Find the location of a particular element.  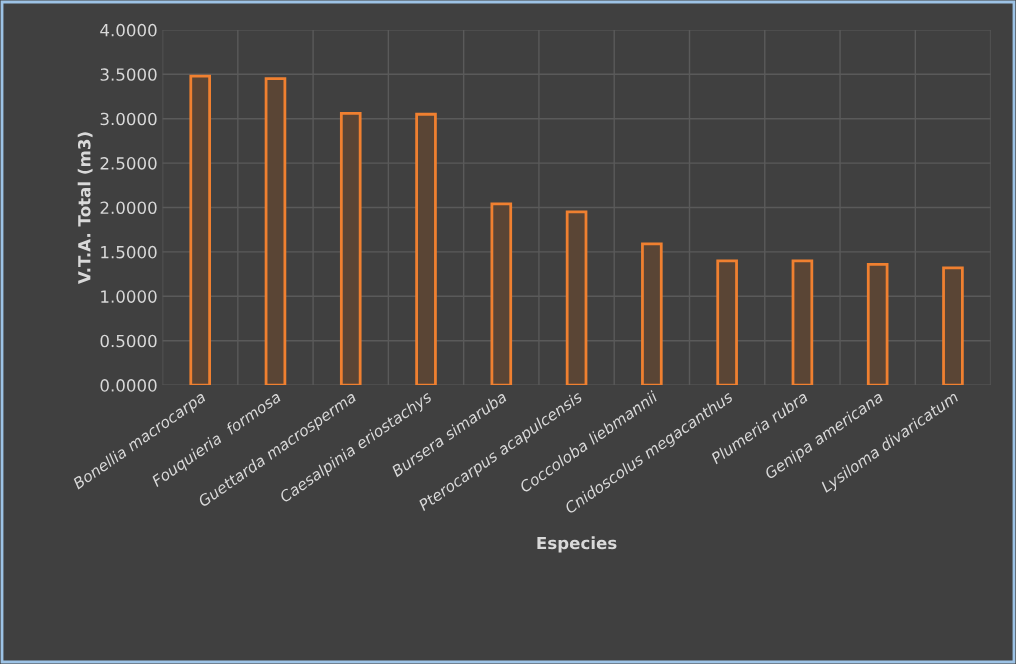

y-tick-label: 0.5000 is located at coordinates (128, 341).